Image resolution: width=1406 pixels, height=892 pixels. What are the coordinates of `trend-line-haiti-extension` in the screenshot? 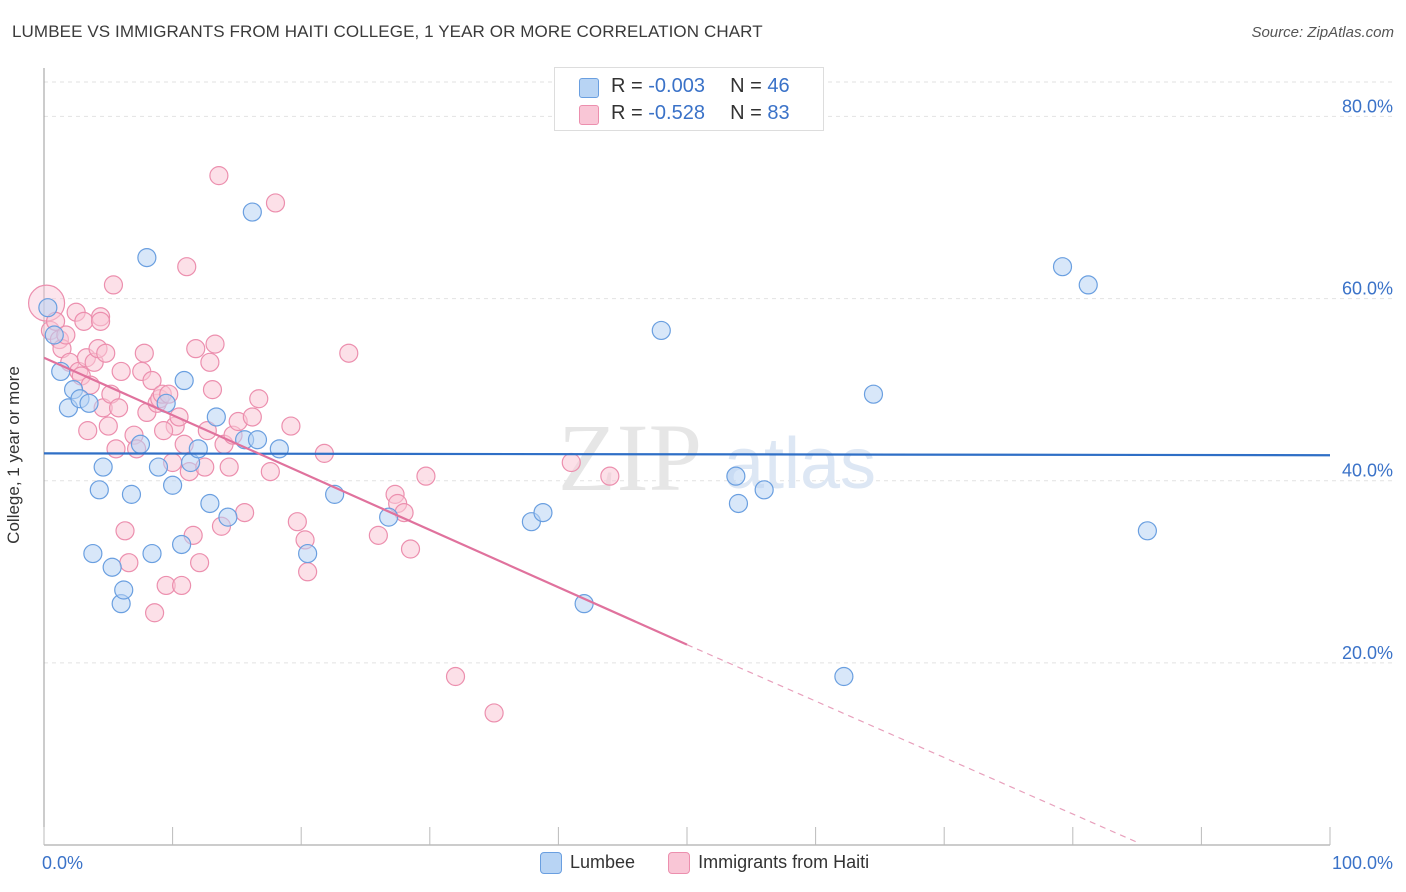 It's located at (912, 743).